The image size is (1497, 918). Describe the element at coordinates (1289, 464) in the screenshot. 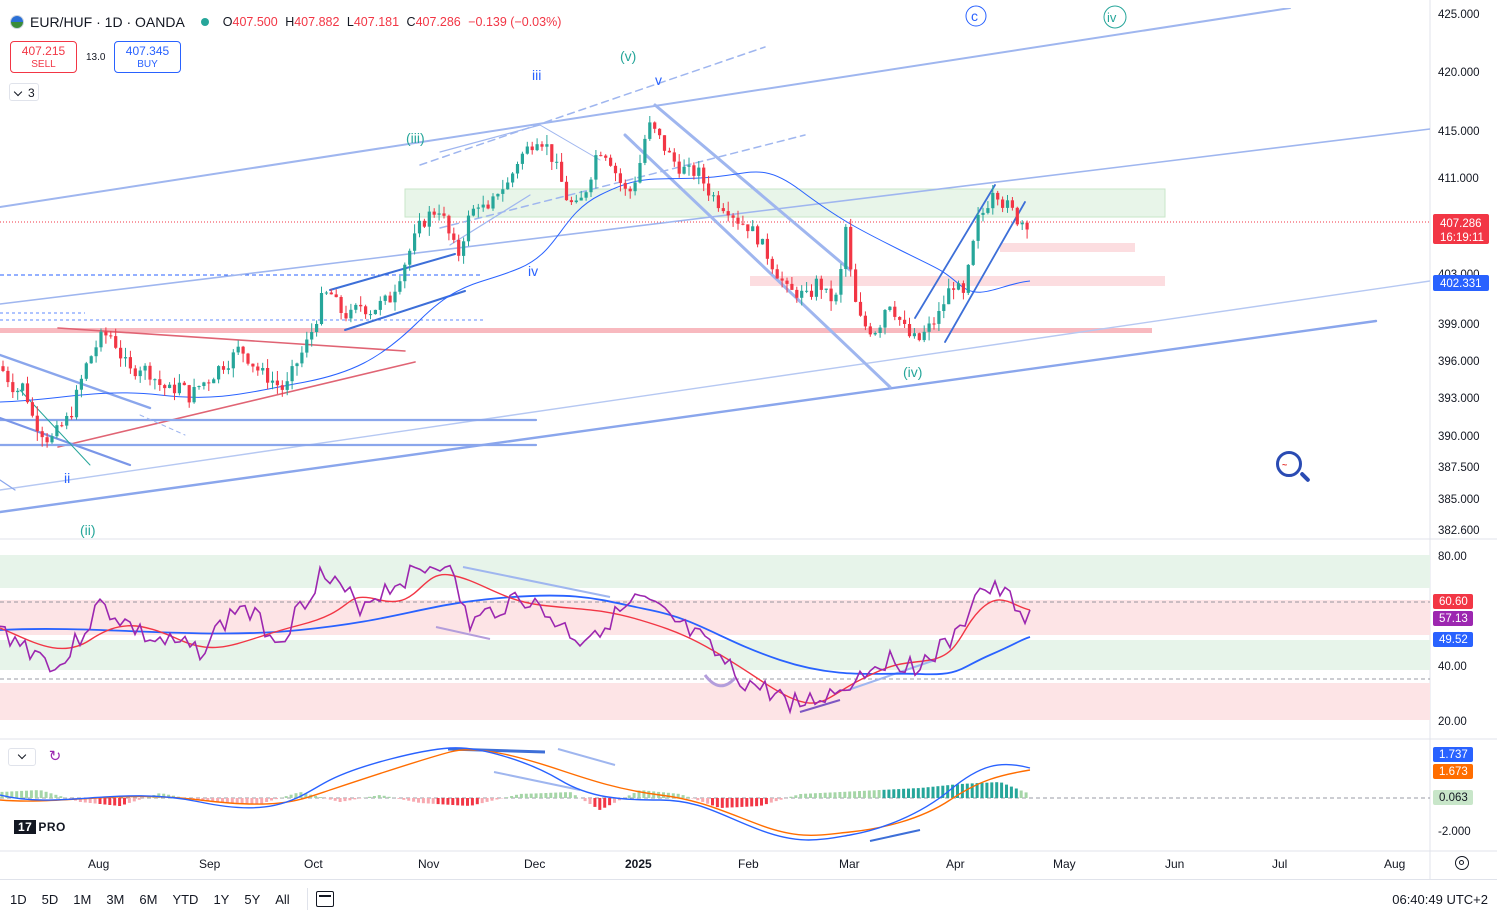

I see `search-icon: ~` at that location.